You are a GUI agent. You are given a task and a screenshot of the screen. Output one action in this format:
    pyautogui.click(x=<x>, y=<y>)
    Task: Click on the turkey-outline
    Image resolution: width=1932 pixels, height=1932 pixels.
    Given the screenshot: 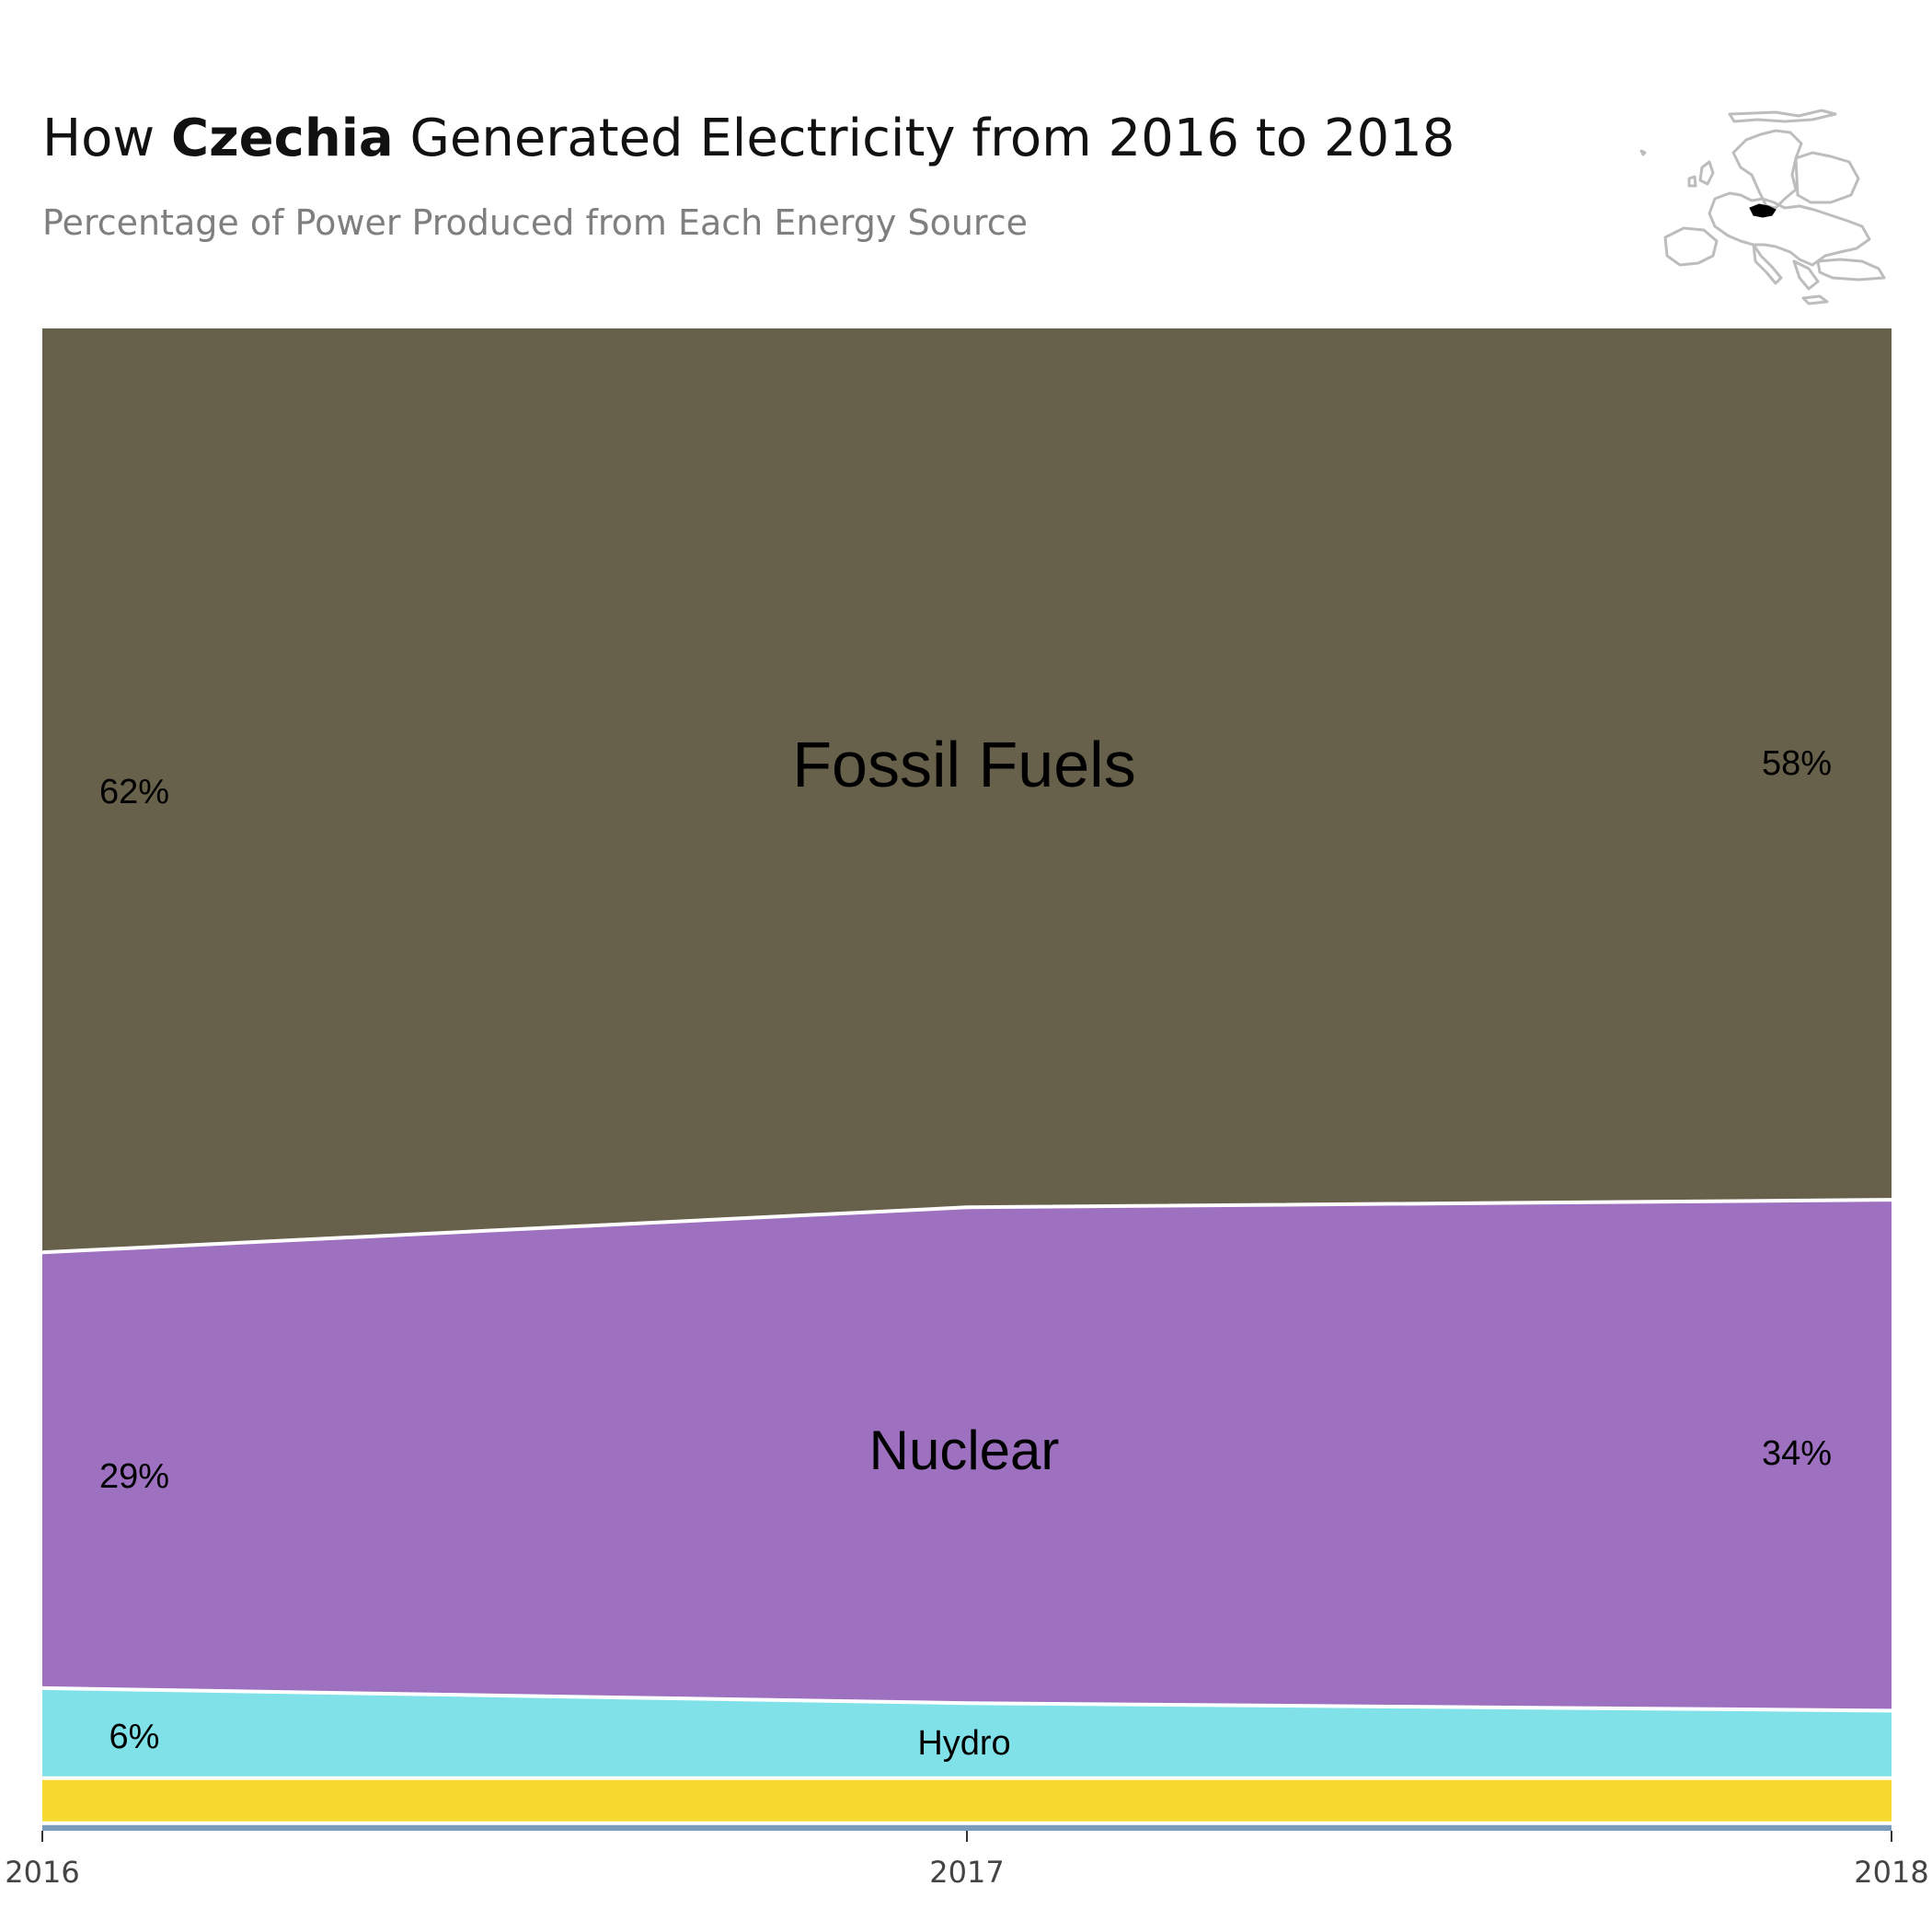 What is the action you would take?
    pyautogui.click(x=1851, y=270)
    